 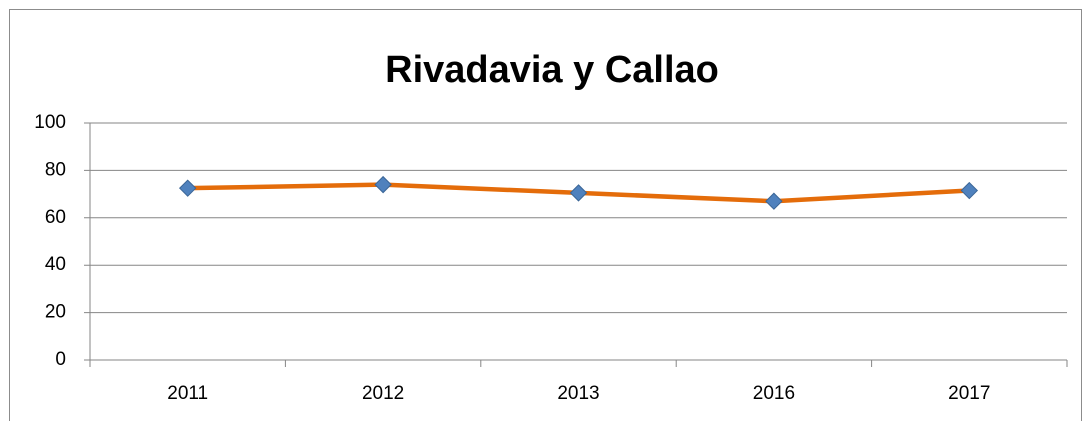 What do you see at coordinates (187, 393) in the screenshot?
I see `x-tick-label: 2011` at bounding box center [187, 393].